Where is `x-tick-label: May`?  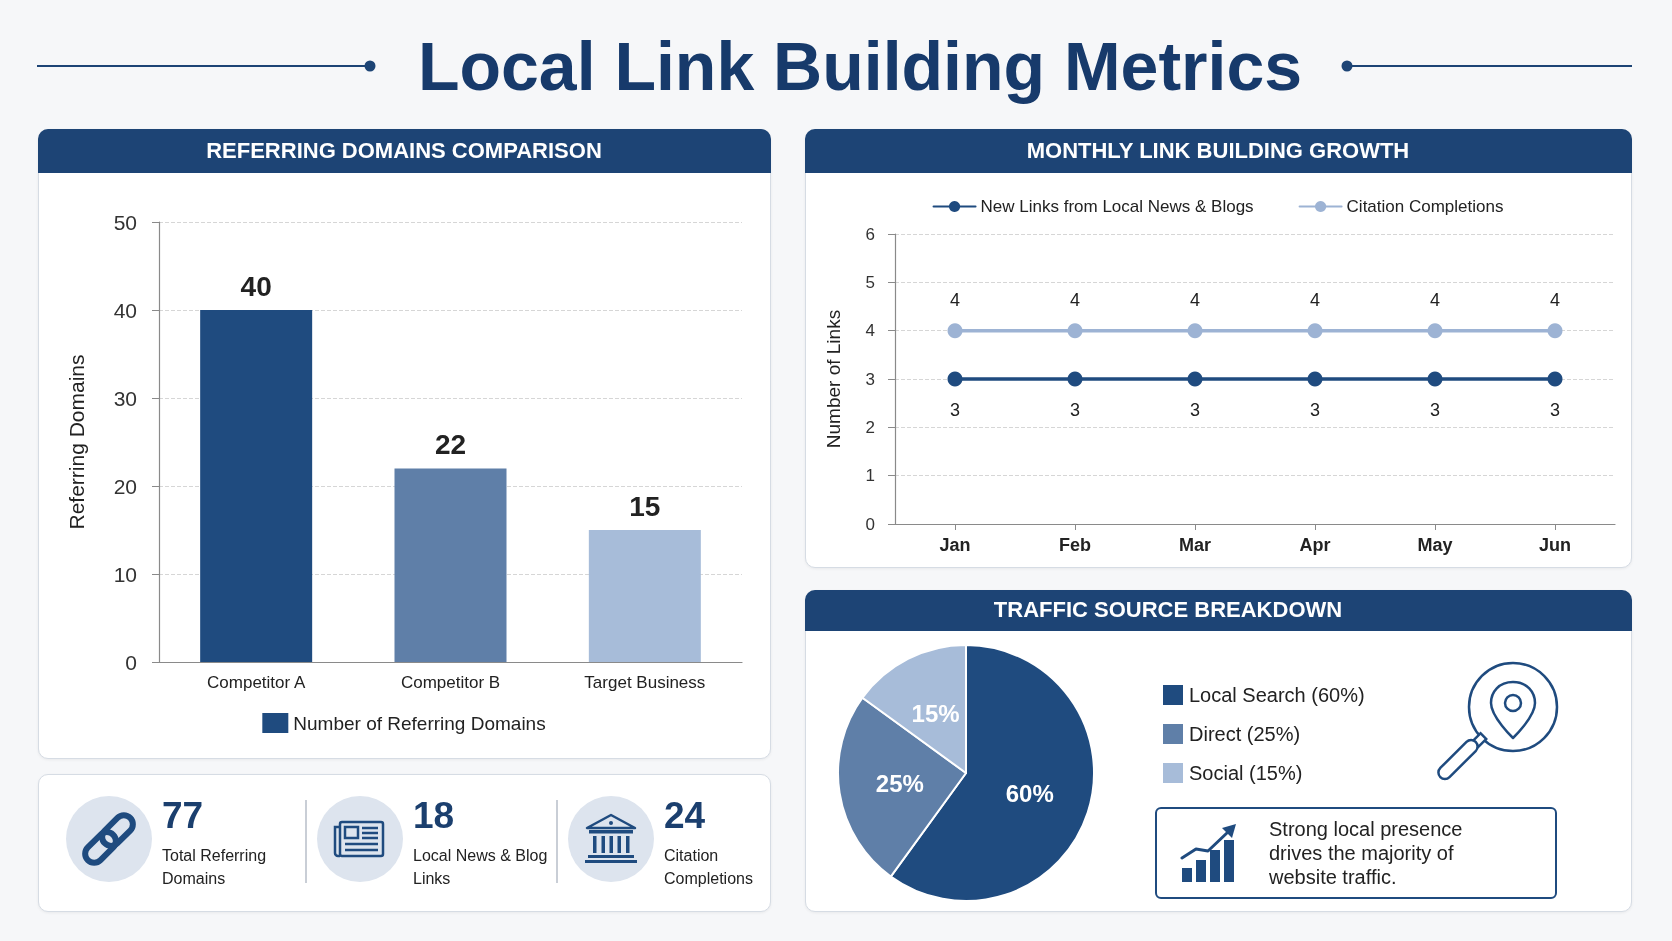
x-tick-label: May is located at coordinates (1435, 544).